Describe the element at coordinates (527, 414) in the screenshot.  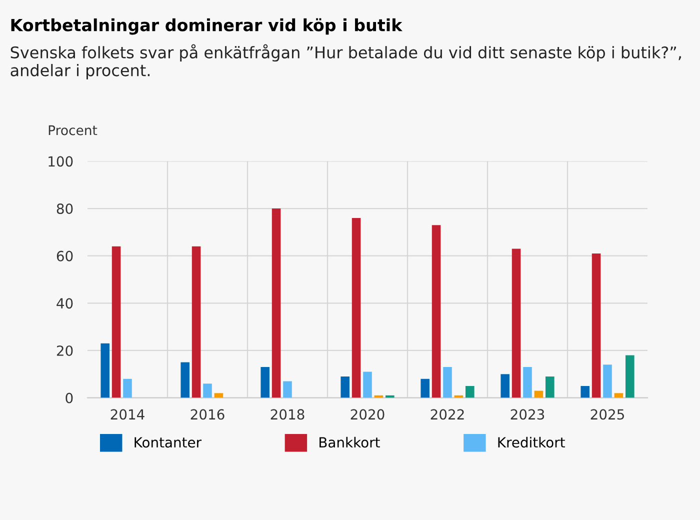
I see `x-tick-label: 2023` at that location.